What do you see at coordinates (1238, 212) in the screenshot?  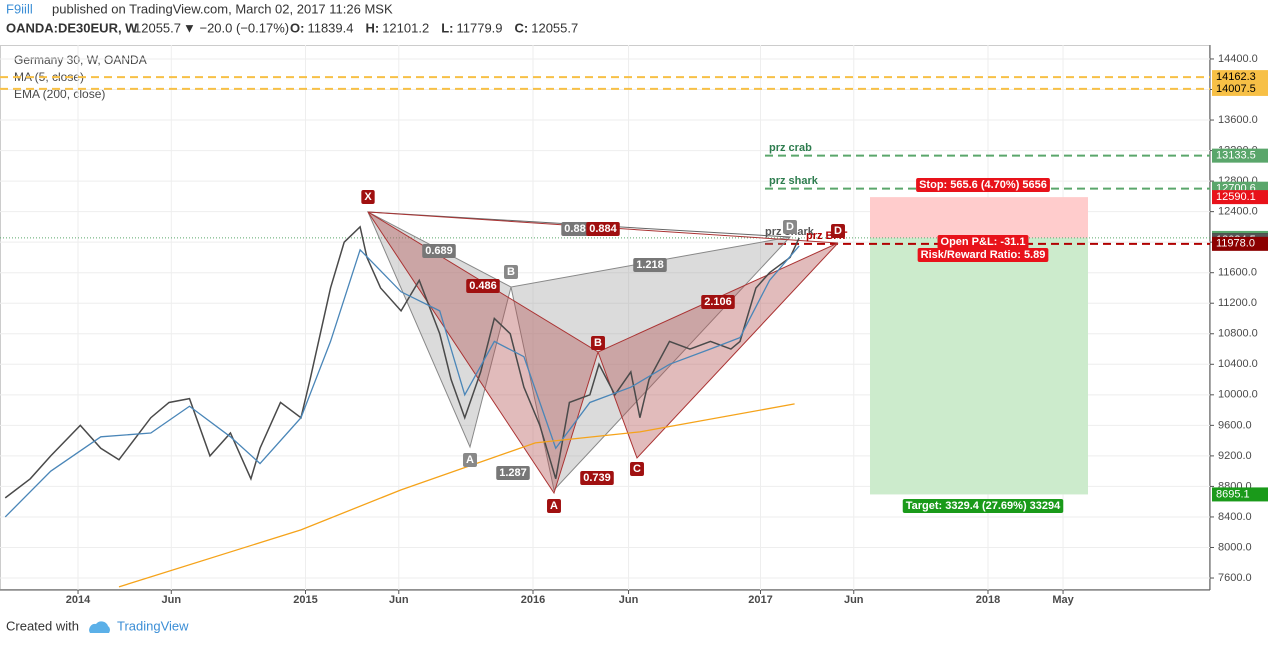 I see `y-tick-label: 12400.0` at bounding box center [1238, 212].